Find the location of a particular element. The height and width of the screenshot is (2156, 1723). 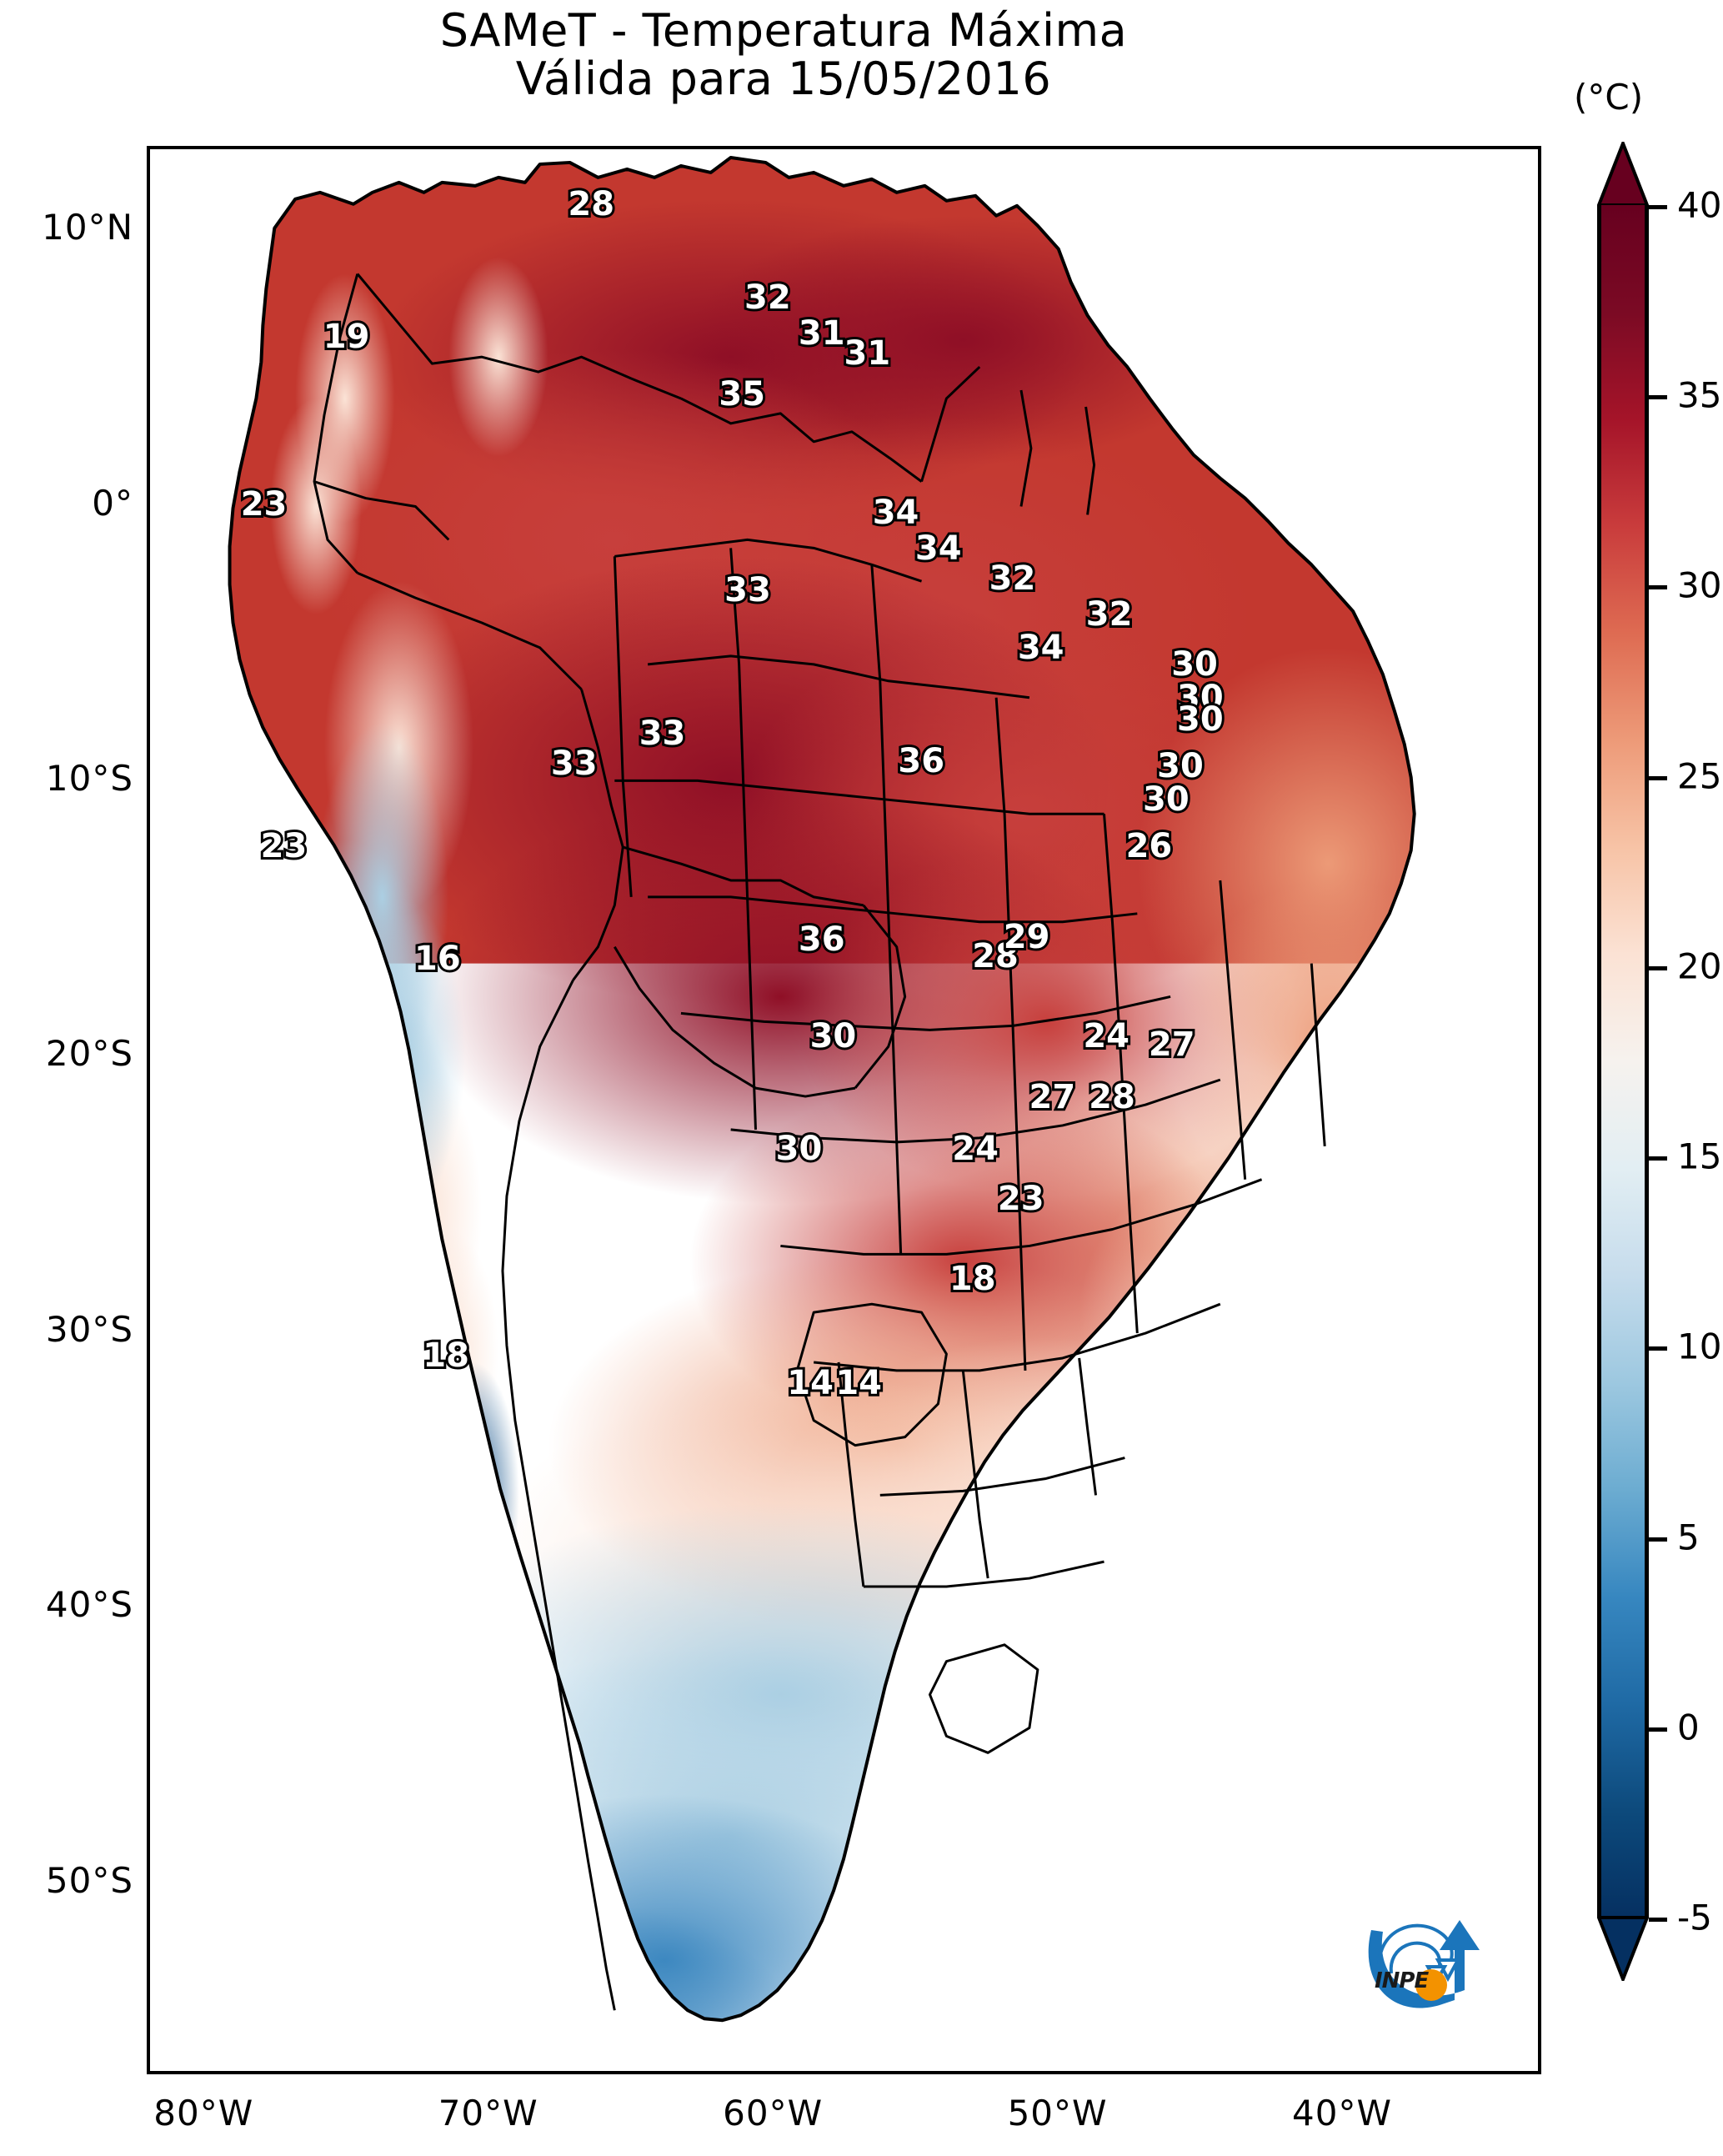

colorbar-gradient is located at coordinates (1623, 1061).